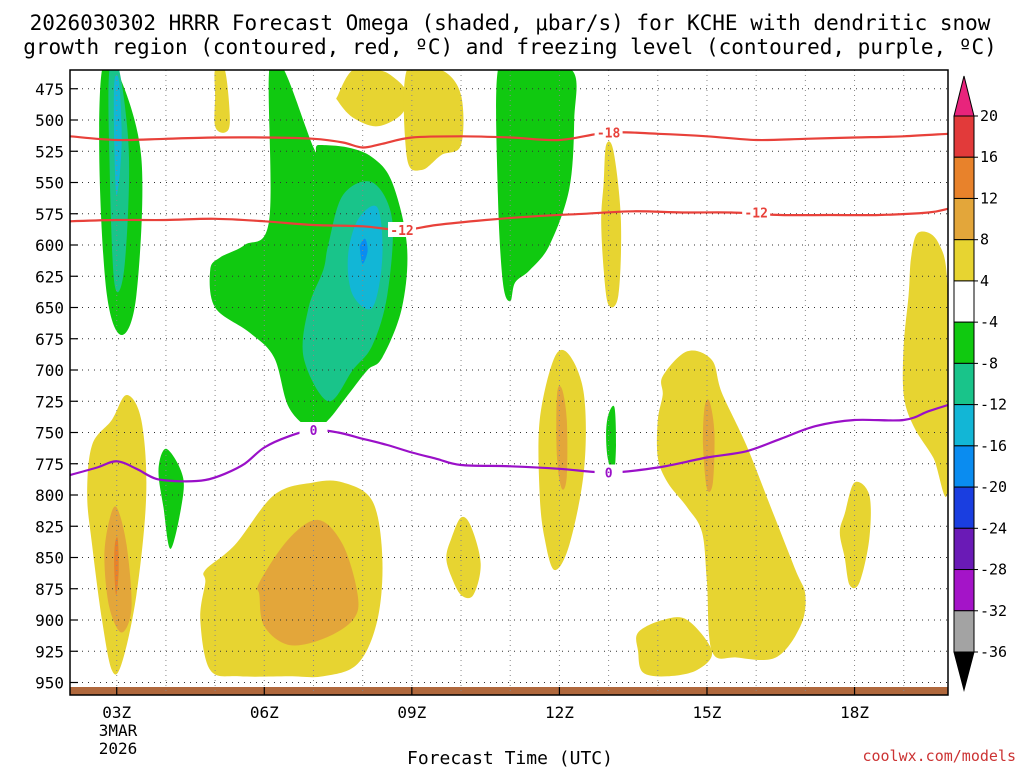 The height and width of the screenshot is (768, 1024). What do you see at coordinates (49, 151) in the screenshot?
I see `y-tick-label-2: 525` at bounding box center [49, 151].